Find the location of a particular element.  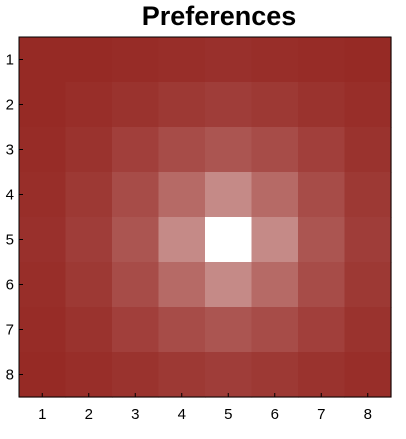

y-tick-label: 1 is located at coordinates (10, 60).